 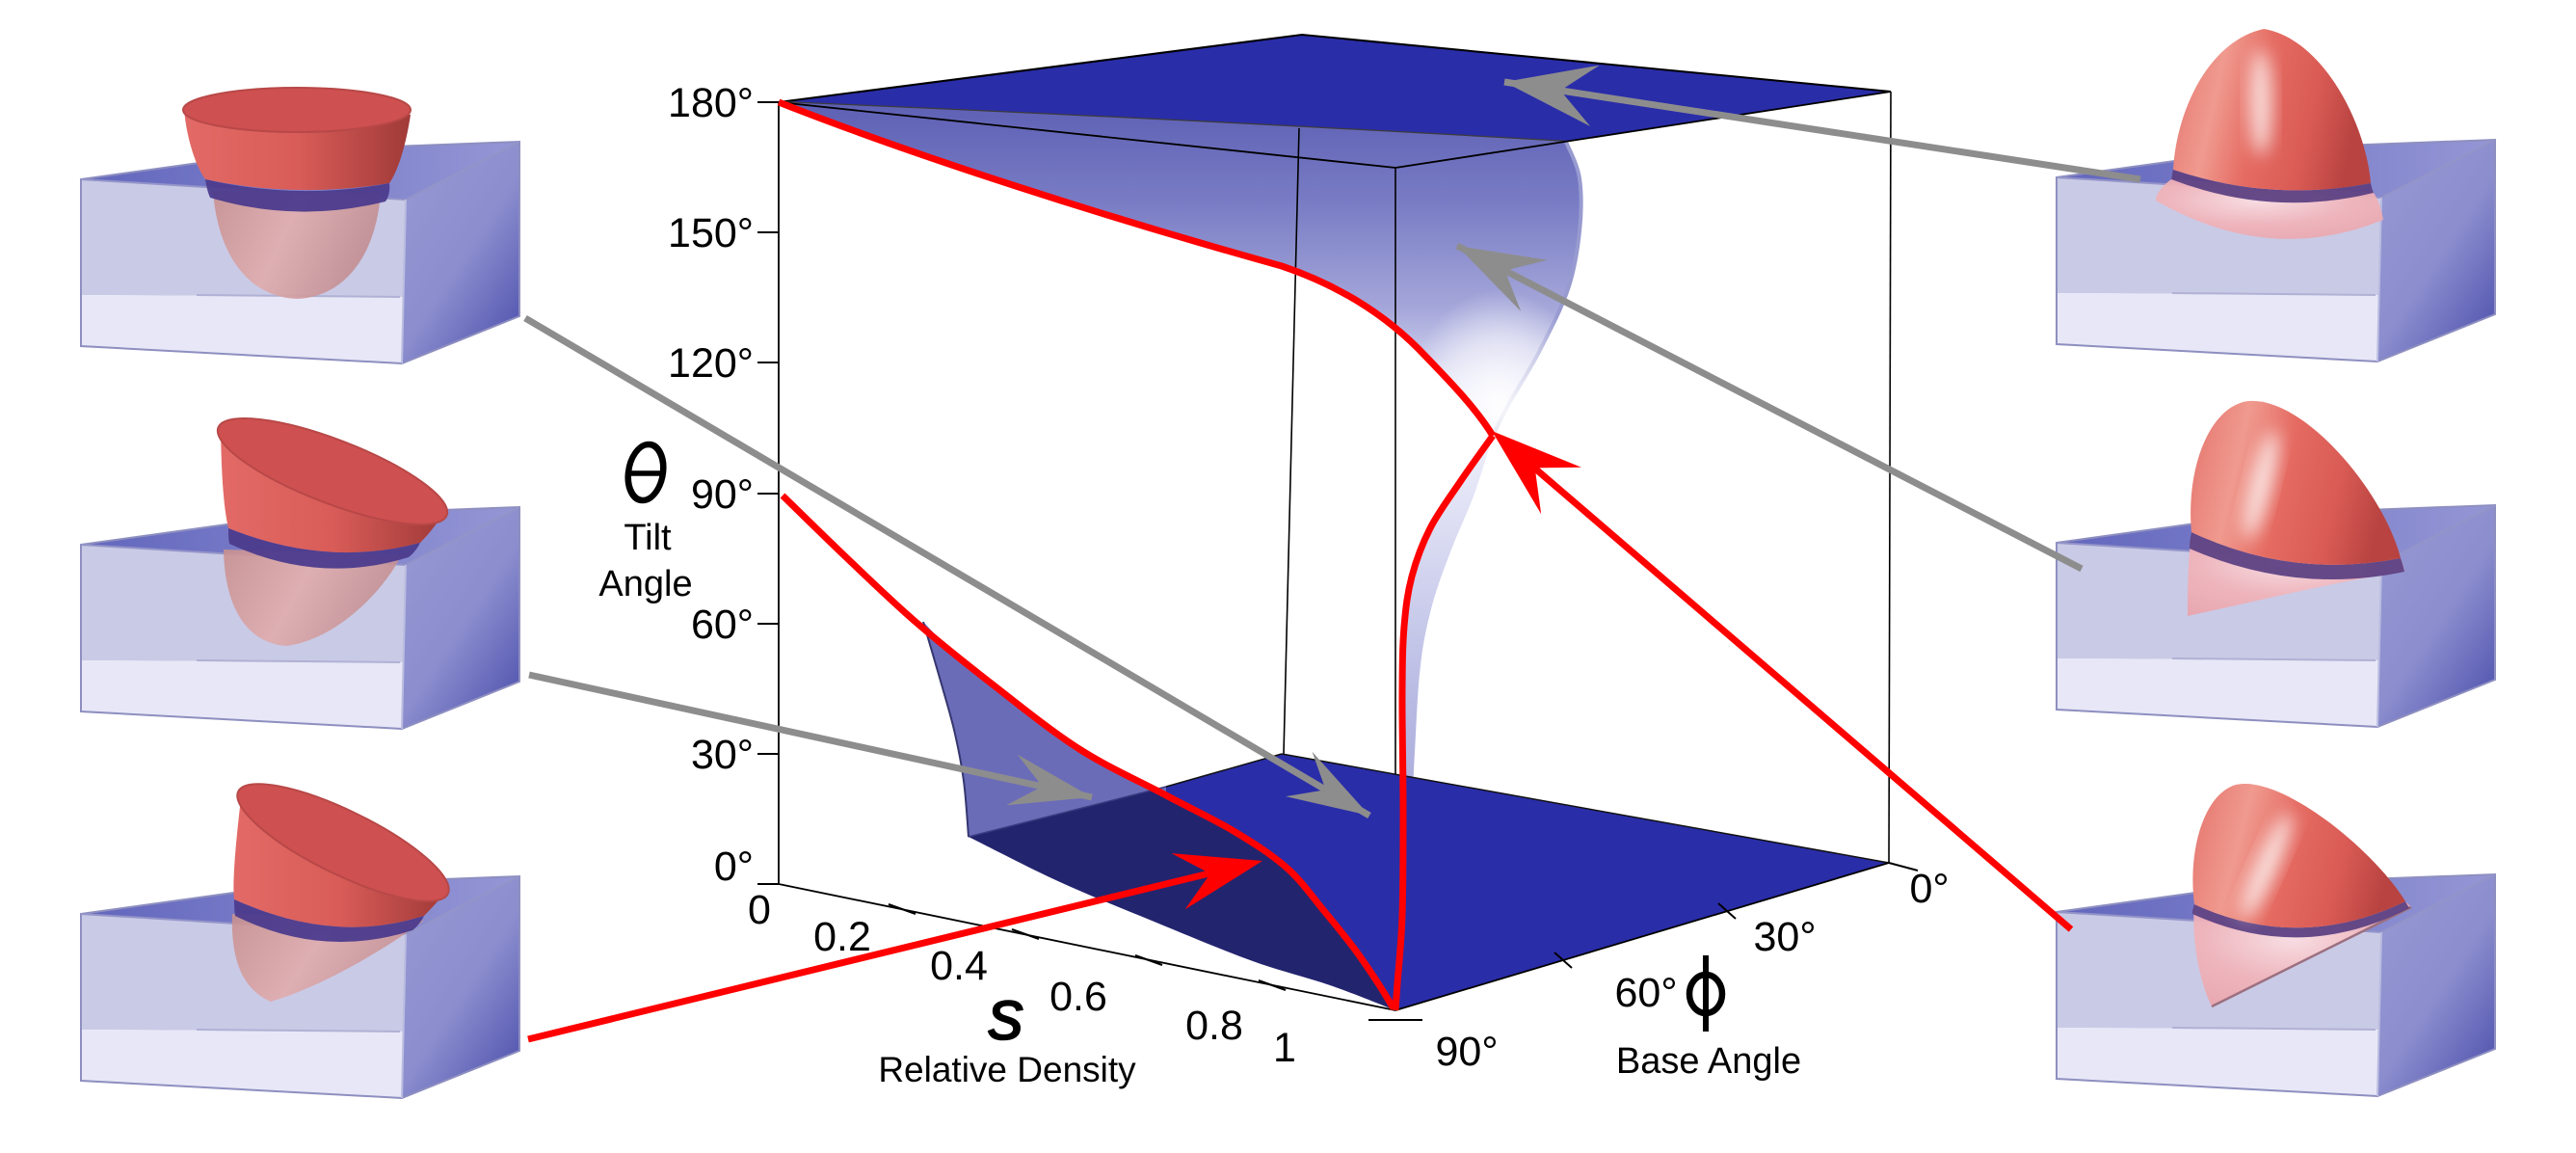 I want to click on svg-text: 150°, so click(x=711, y=233).